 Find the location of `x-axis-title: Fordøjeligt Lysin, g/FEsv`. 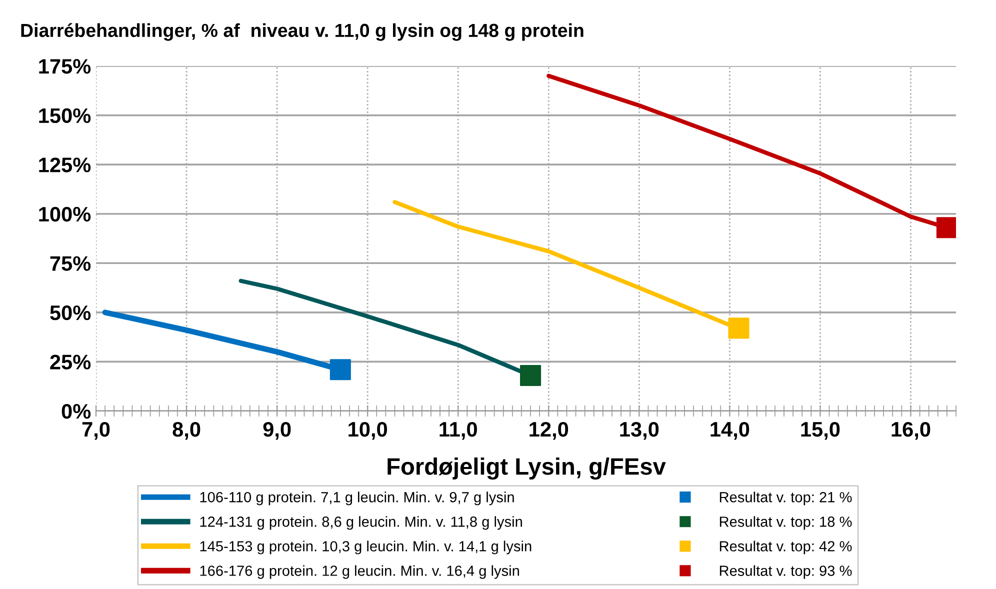

x-axis-title: Fordøjeligt Lysin, g/FEsv is located at coordinates (527, 469).